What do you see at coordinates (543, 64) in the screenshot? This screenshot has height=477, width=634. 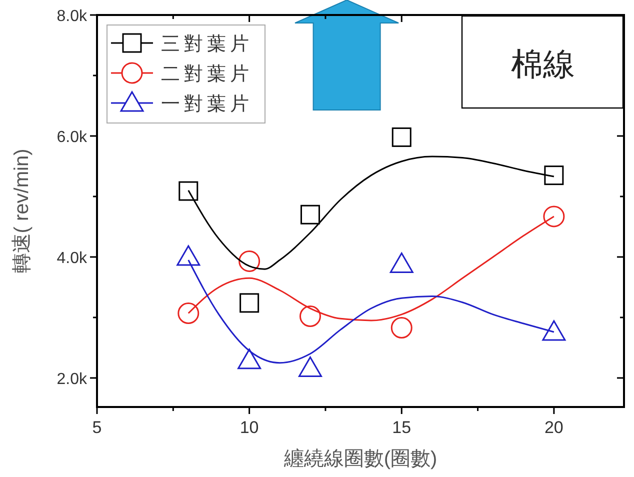 I see `annotation: 棉線` at bounding box center [543, 64].